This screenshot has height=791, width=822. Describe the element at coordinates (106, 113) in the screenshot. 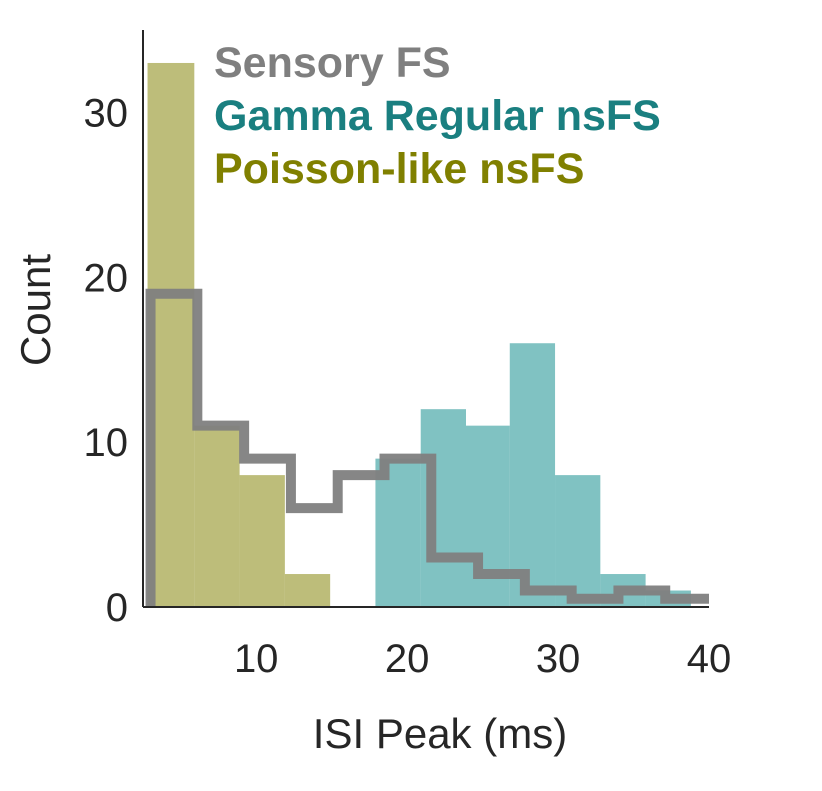

I see `y-tick-label-30: 30` at that location.